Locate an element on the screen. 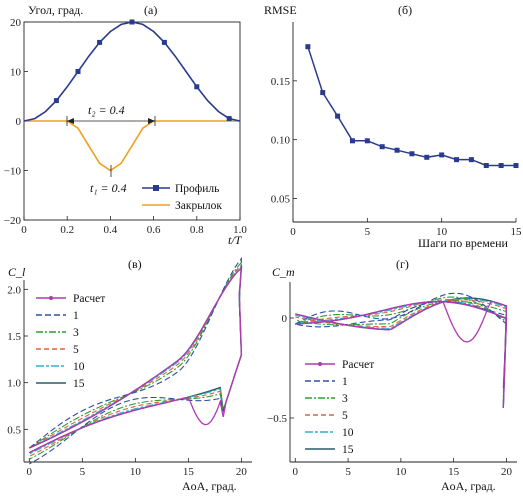  y-tick-label: 20 is located at coordinates (16, 23).